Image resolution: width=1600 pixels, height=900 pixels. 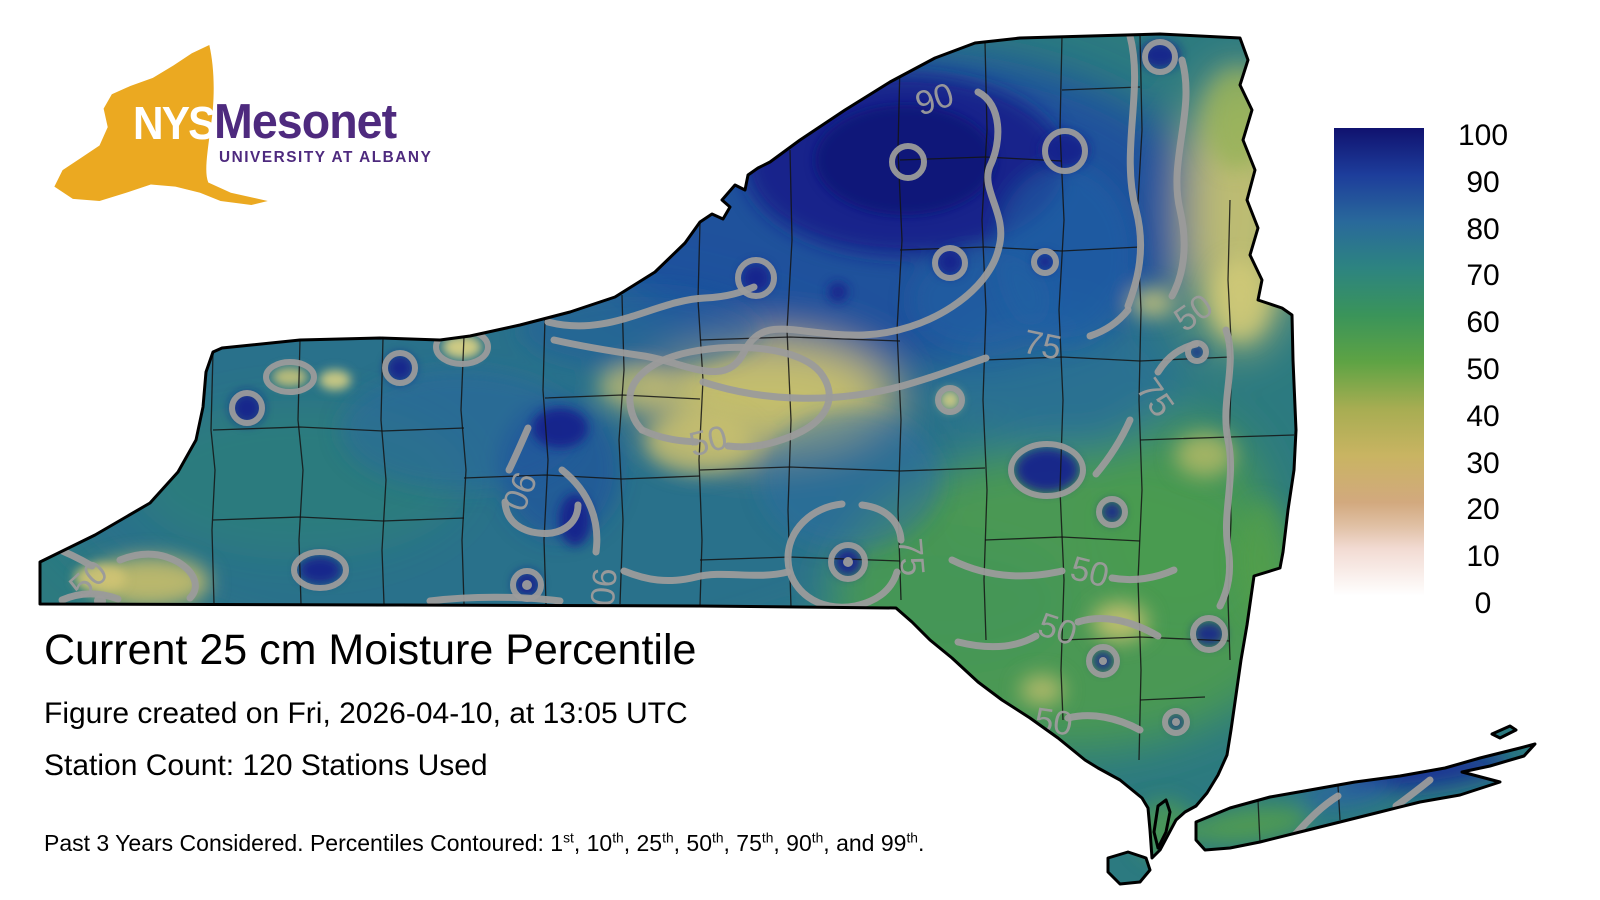 I want to click on logo-nys-text: NYS, so click(x=174, y=123).